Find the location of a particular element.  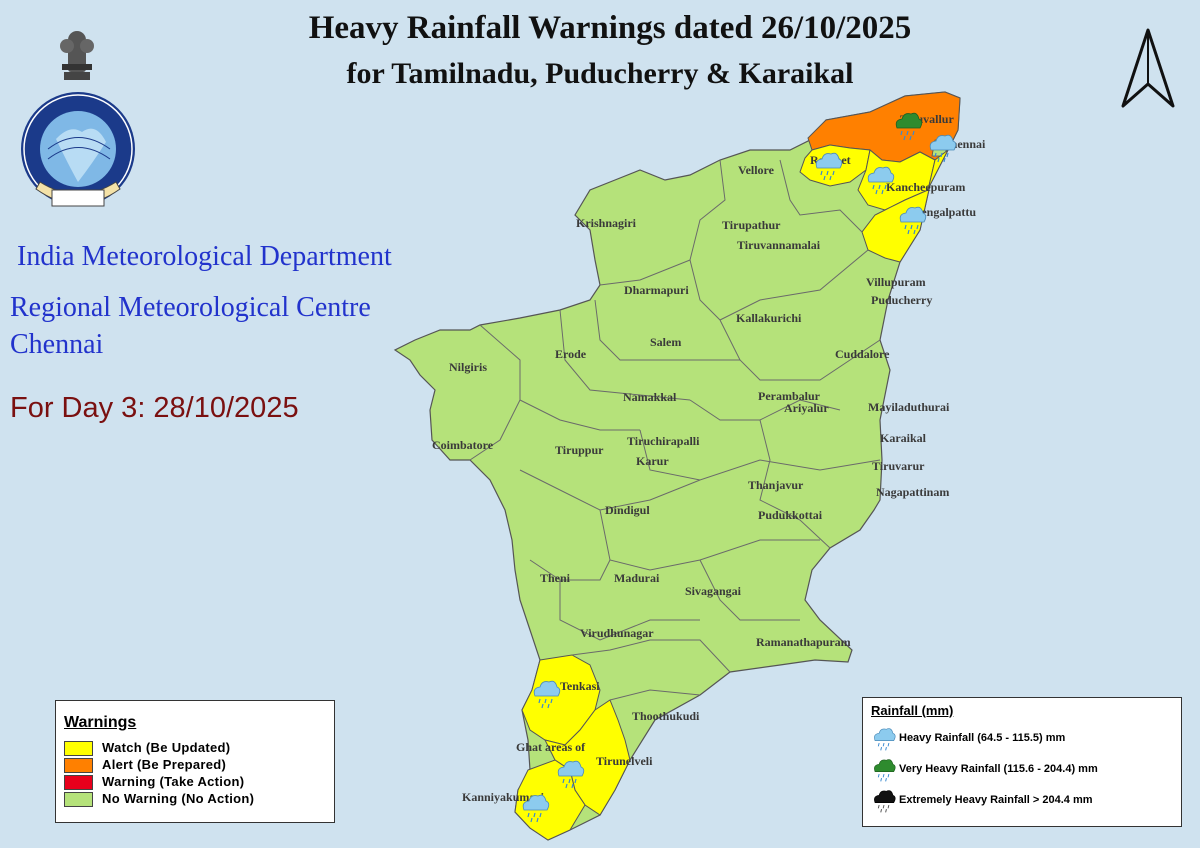

legend-item-no-warning: No Warning (No Action) is located at coordinates (195, 799).